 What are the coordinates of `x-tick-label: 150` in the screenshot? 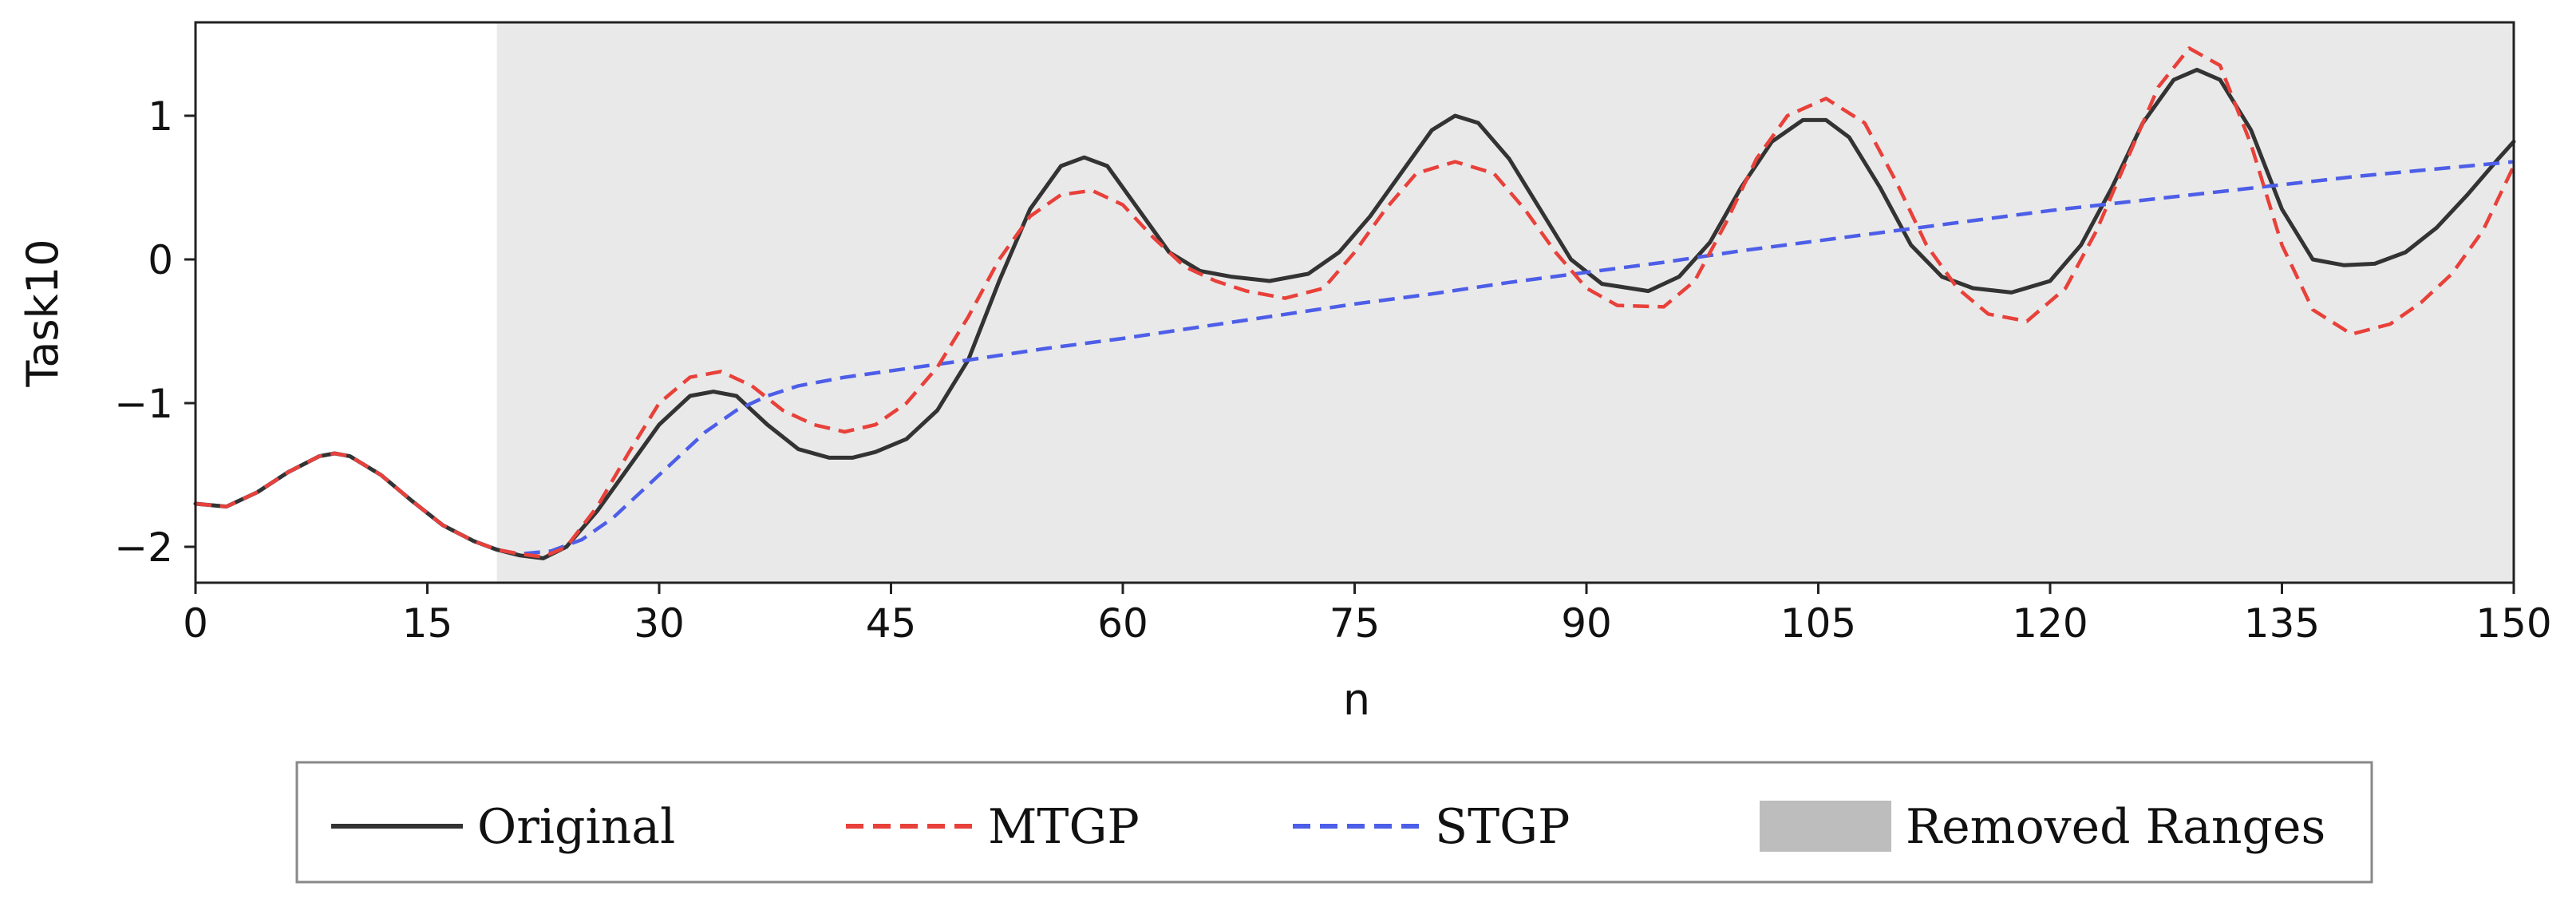 It's located at (2513, 623).